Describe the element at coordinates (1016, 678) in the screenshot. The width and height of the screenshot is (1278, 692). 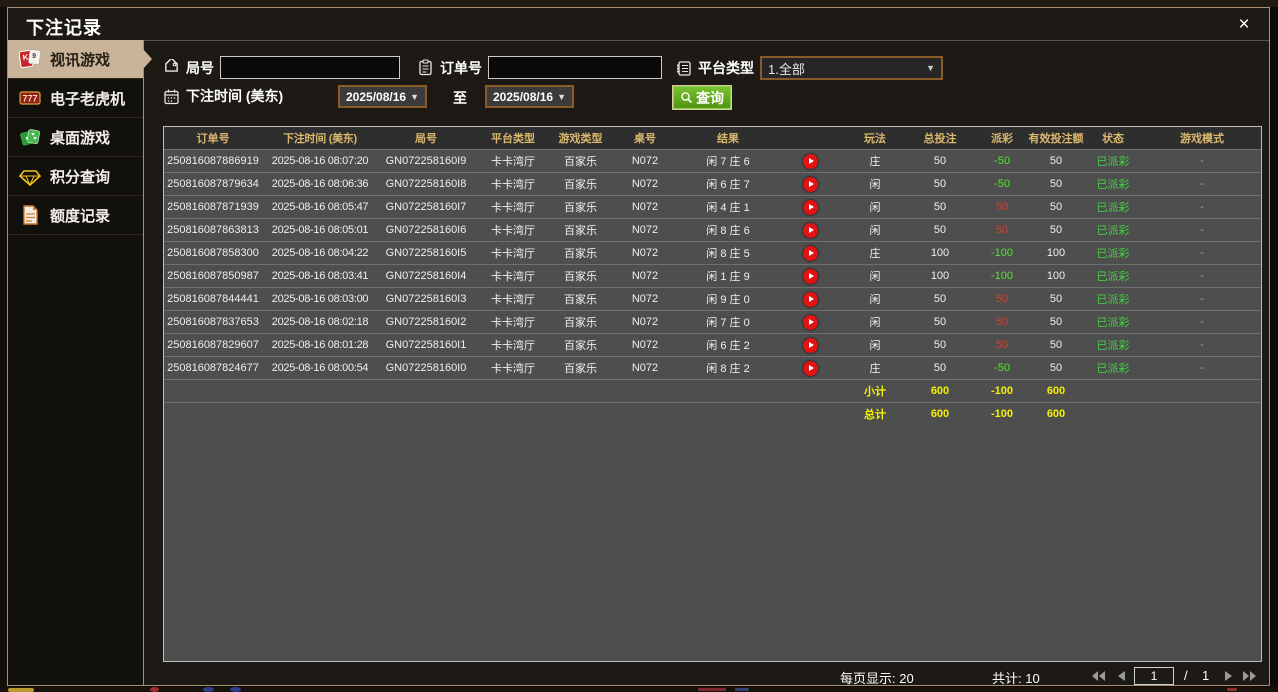
I see `total-count-label: 共计: 10` at that location.